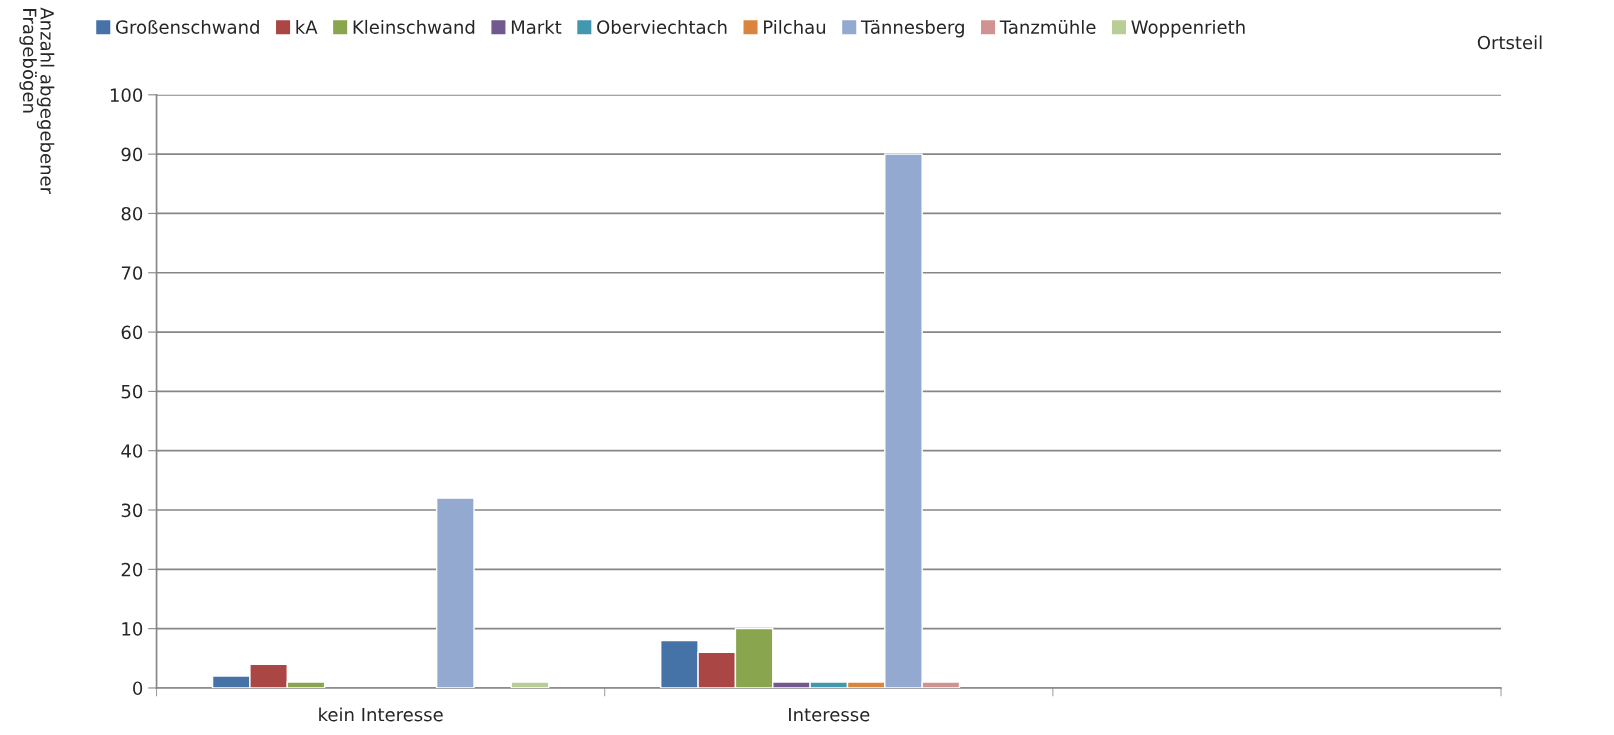  What do you see at coordinates (1047, 26) in the screenshot?
I see `legend-label: Tanzmühle` at bounding box center [1047, 26].